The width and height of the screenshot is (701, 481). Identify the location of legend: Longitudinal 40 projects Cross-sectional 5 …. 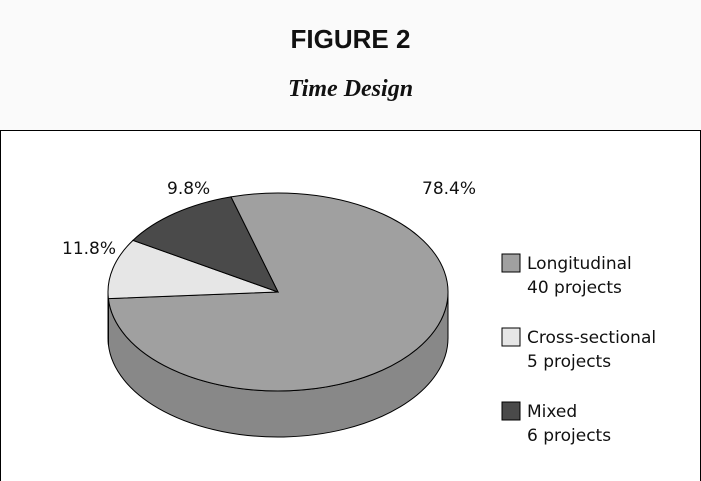
(578, 349).